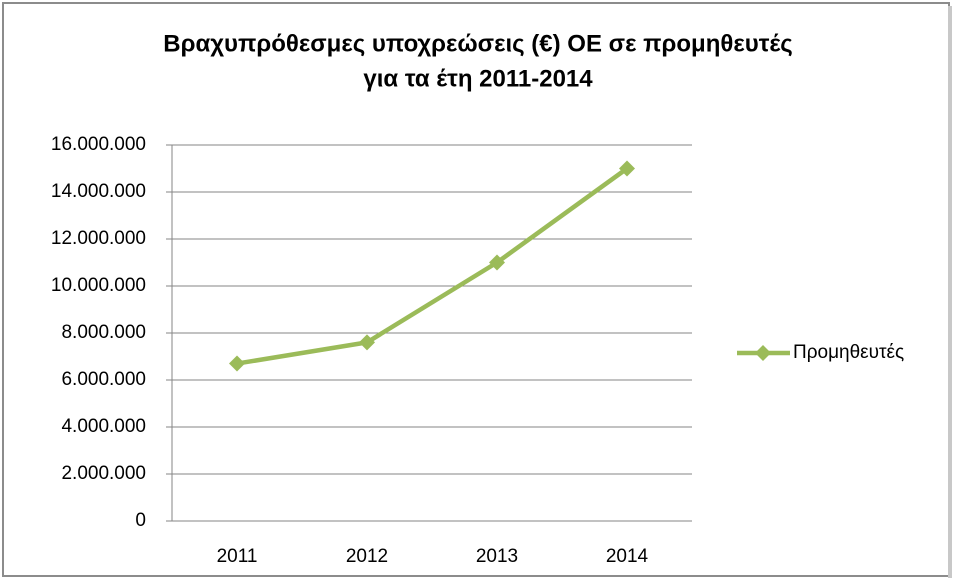  What do you see at coordinates (432, 266) in the screenshot?
I see `series-line` at bounding box center [432, 266].